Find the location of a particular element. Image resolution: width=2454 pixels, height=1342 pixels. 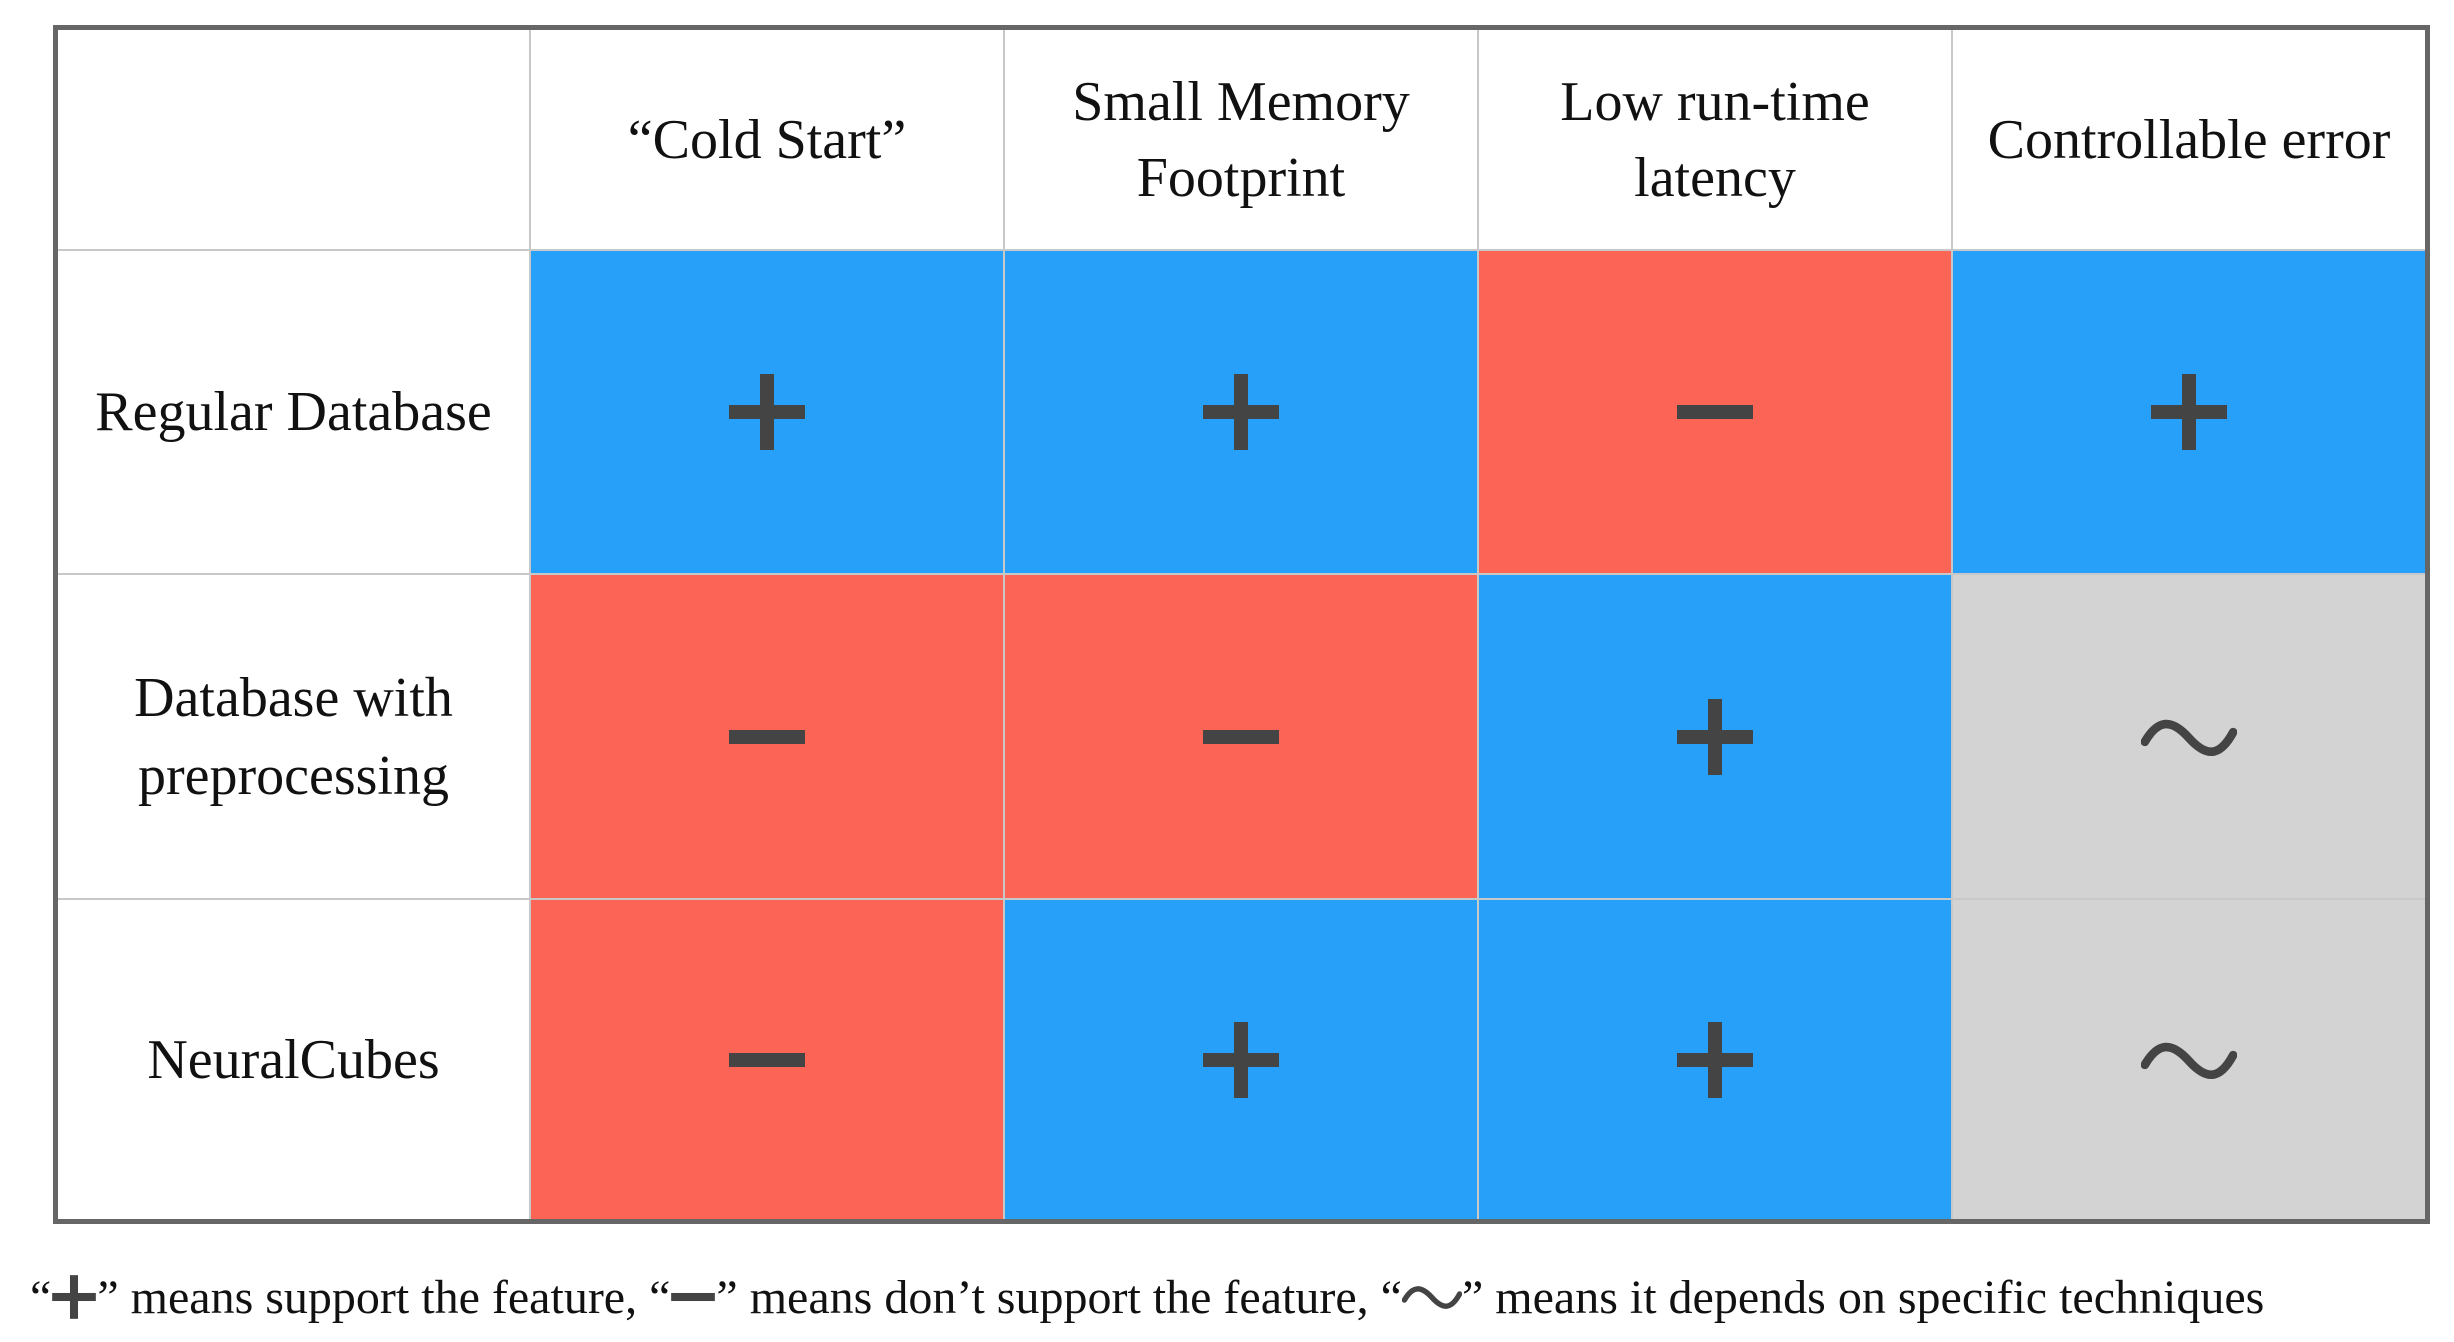

column-header-controllable-error: Controllable error is located at coordinates (2189, 140).